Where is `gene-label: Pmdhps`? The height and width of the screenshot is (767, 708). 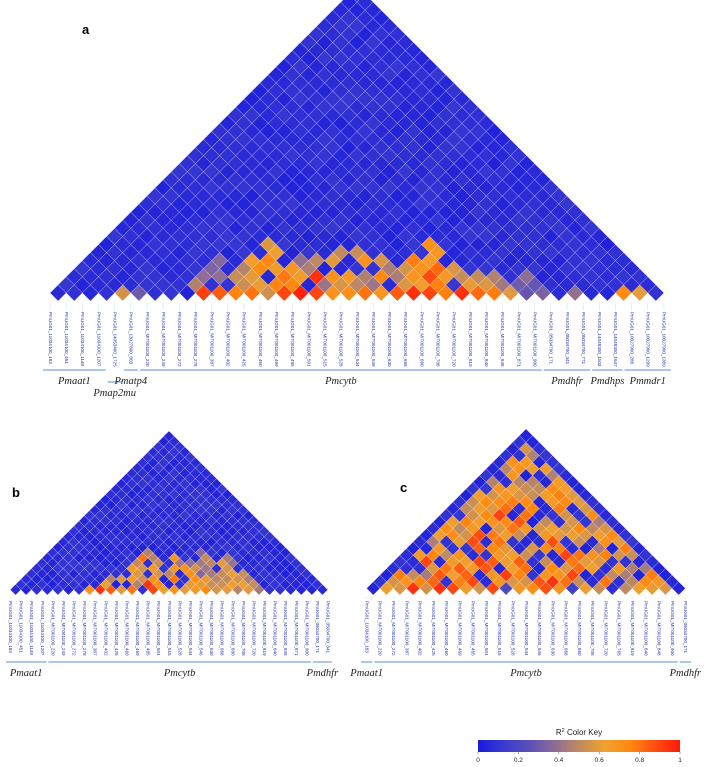 gene-label: Pmdhps is located at coordinates (606, 381).